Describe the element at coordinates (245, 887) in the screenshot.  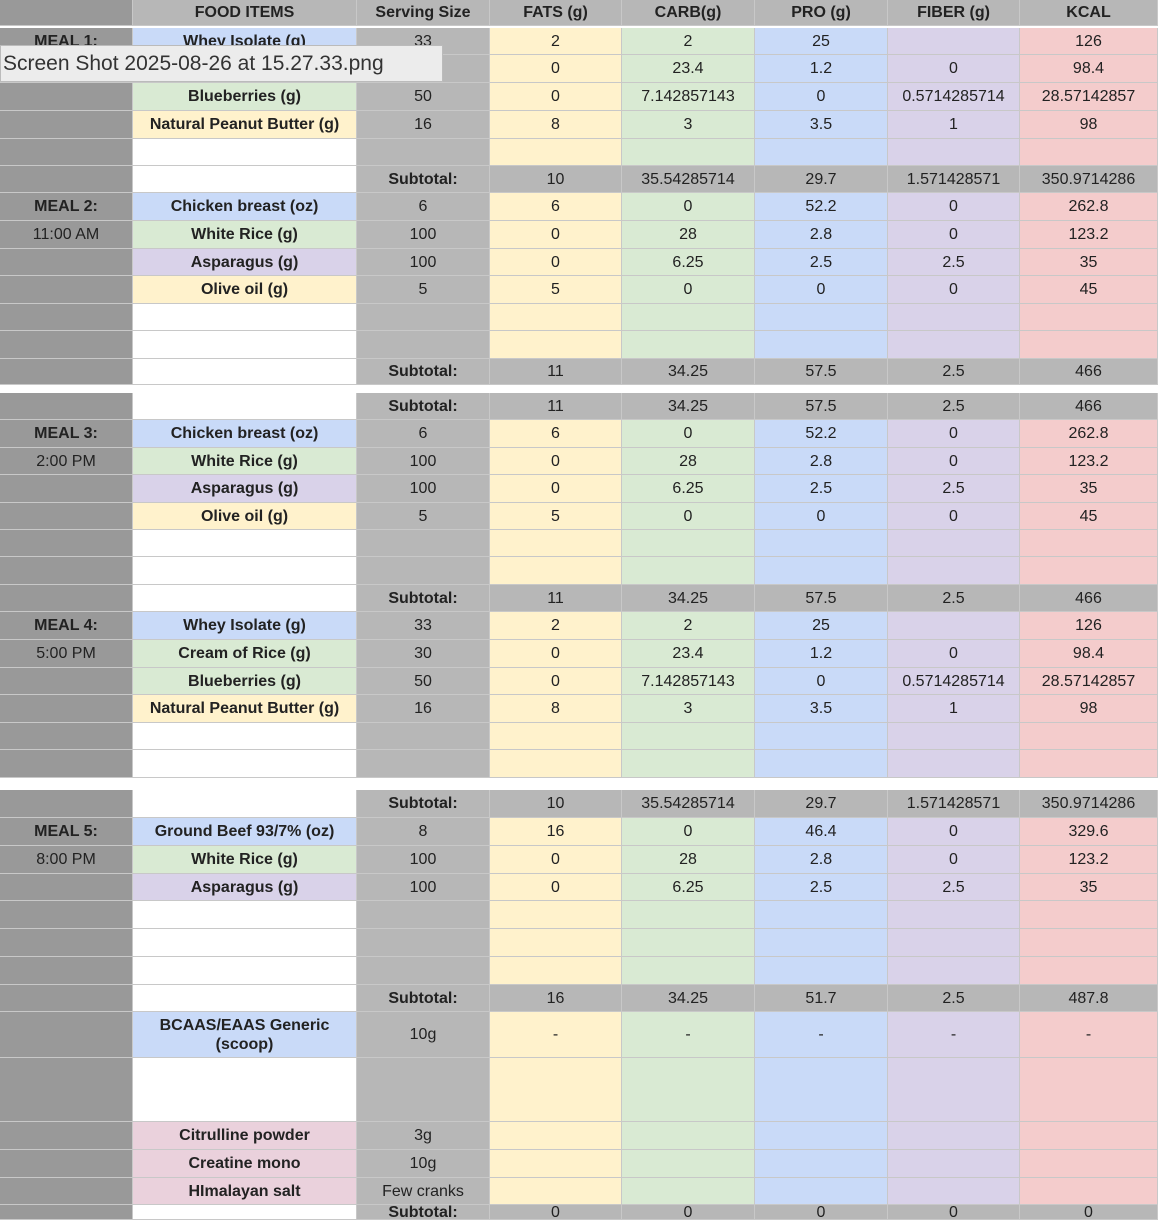
I see `food-item: Asparagus (g)` at that location.